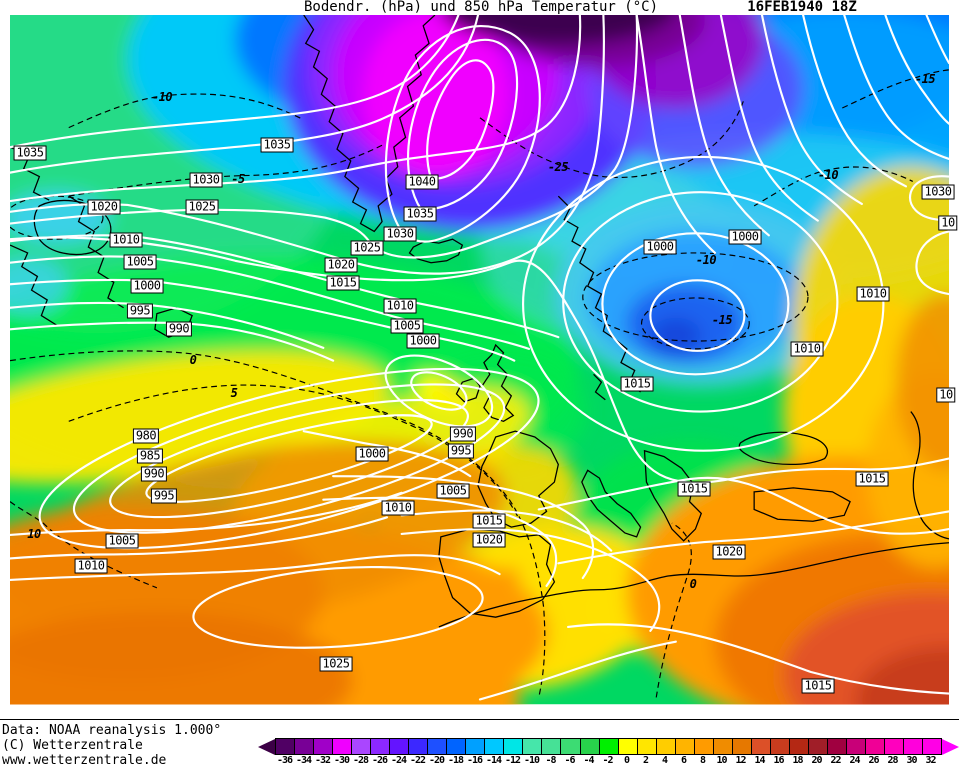  What do you see at coordinates (816, 760) in the screenshot?
I see `colorbar-tick-label: 20` at bounding box center [816, 760].